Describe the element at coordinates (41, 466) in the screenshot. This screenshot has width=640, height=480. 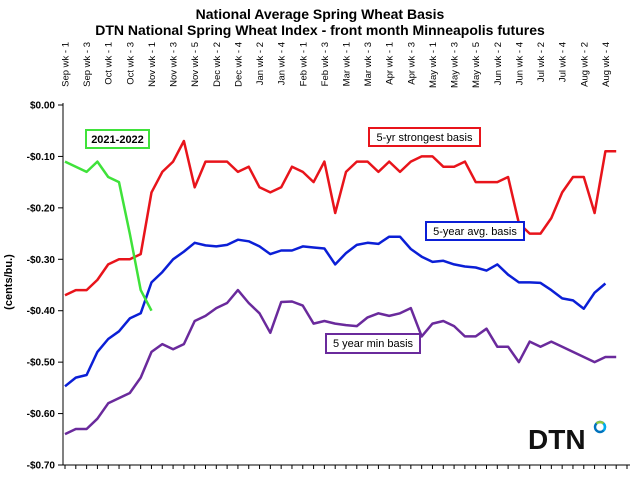
I see `y-tick-label: -$0.70` at that location.